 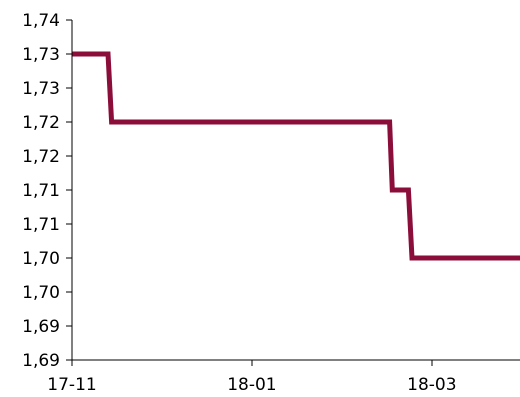 I want to click on y-tick-label: 1,74, so click(x=41, y=21).